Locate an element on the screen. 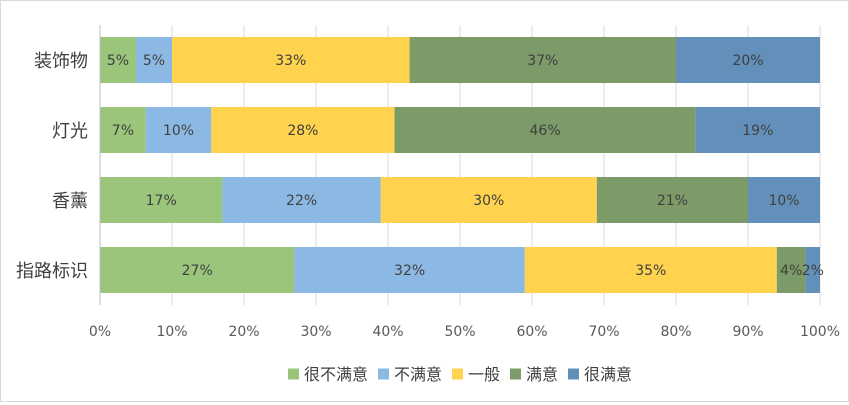 The image size is (849, 405). x-tick-label: 100% is located at coordinates (820, 332).